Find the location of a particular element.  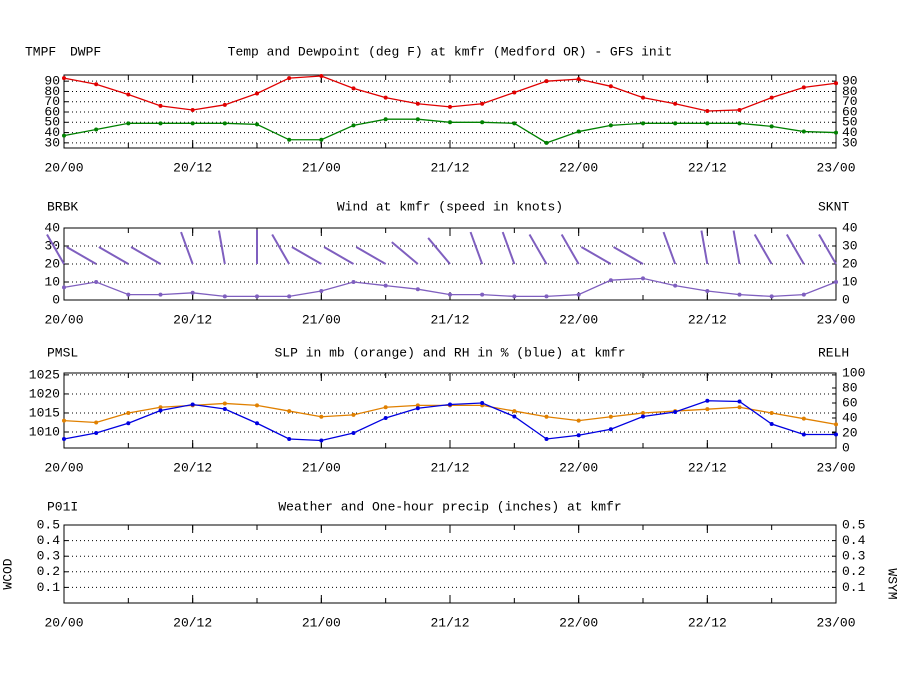

y-tick-label-right: 0.3 is located at coordinates (853, 556).